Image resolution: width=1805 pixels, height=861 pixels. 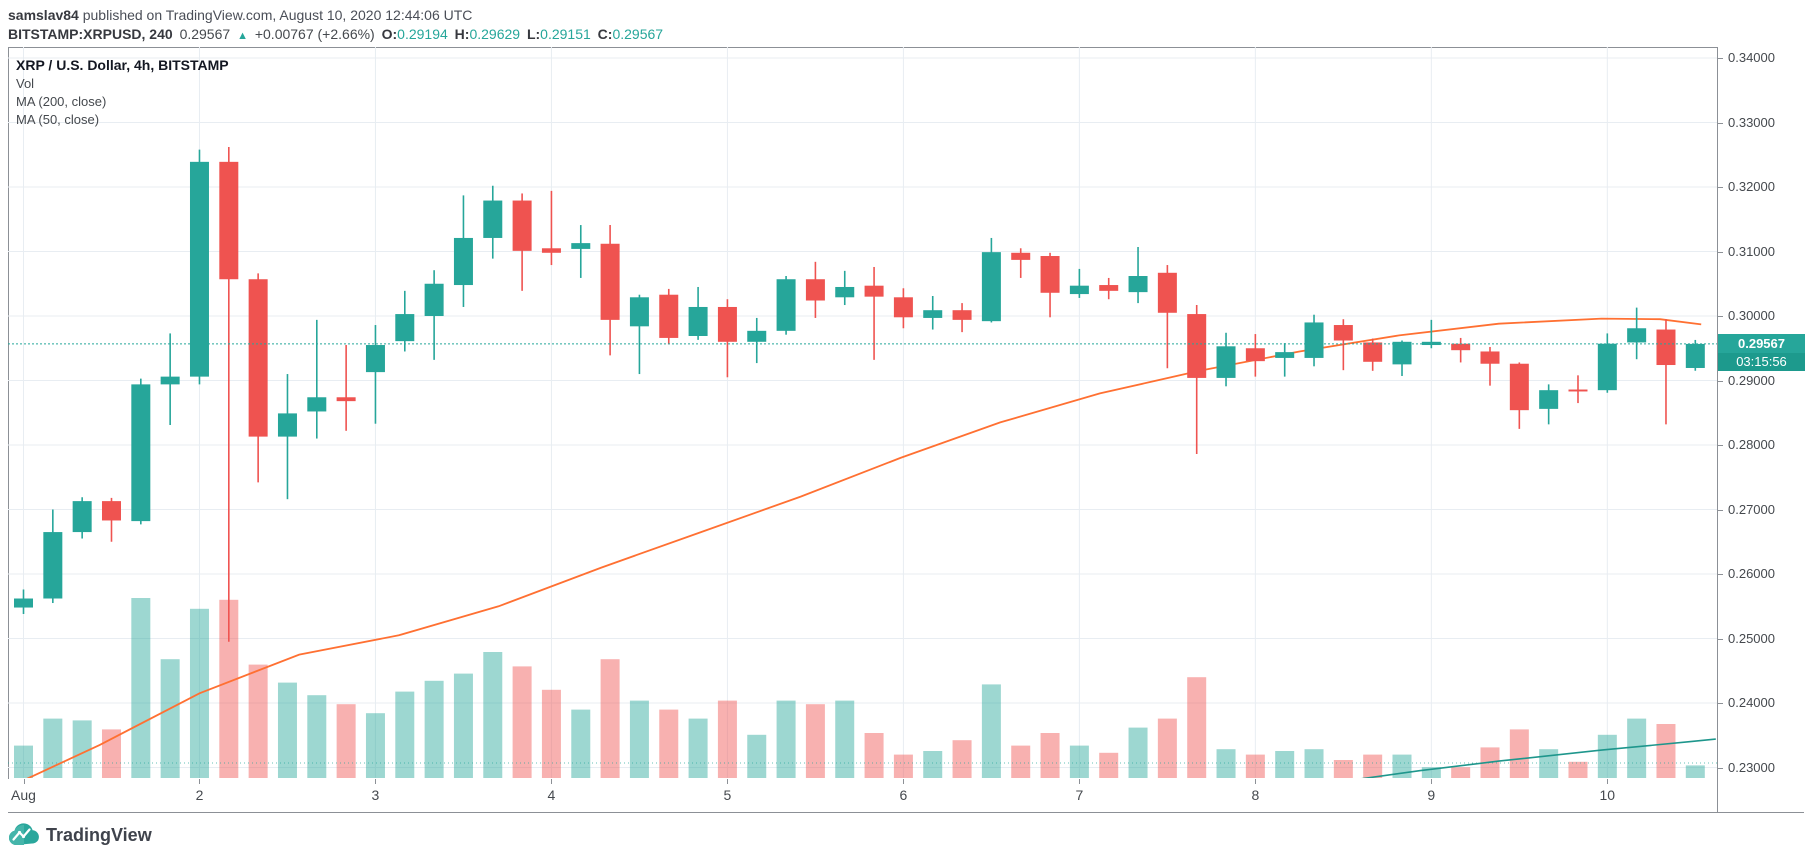 I want to click on candle-countdown: 03:15:56, so click(x=1761, y=361).